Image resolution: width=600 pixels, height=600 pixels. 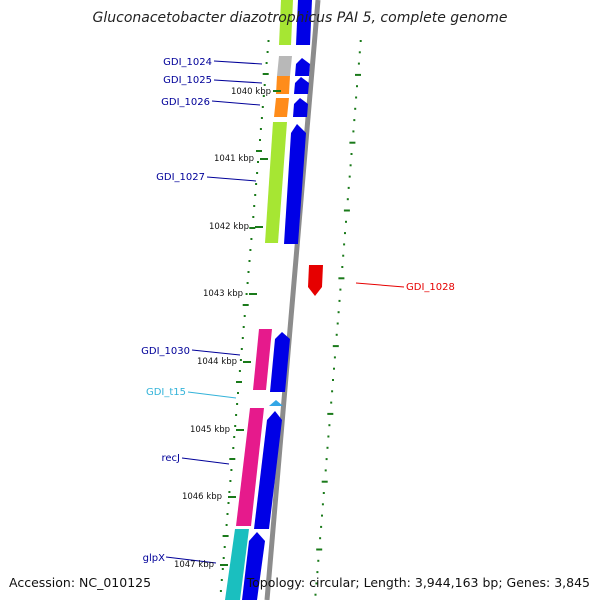 I want to click on gene-label: glpX, so click(x=154, y=558).